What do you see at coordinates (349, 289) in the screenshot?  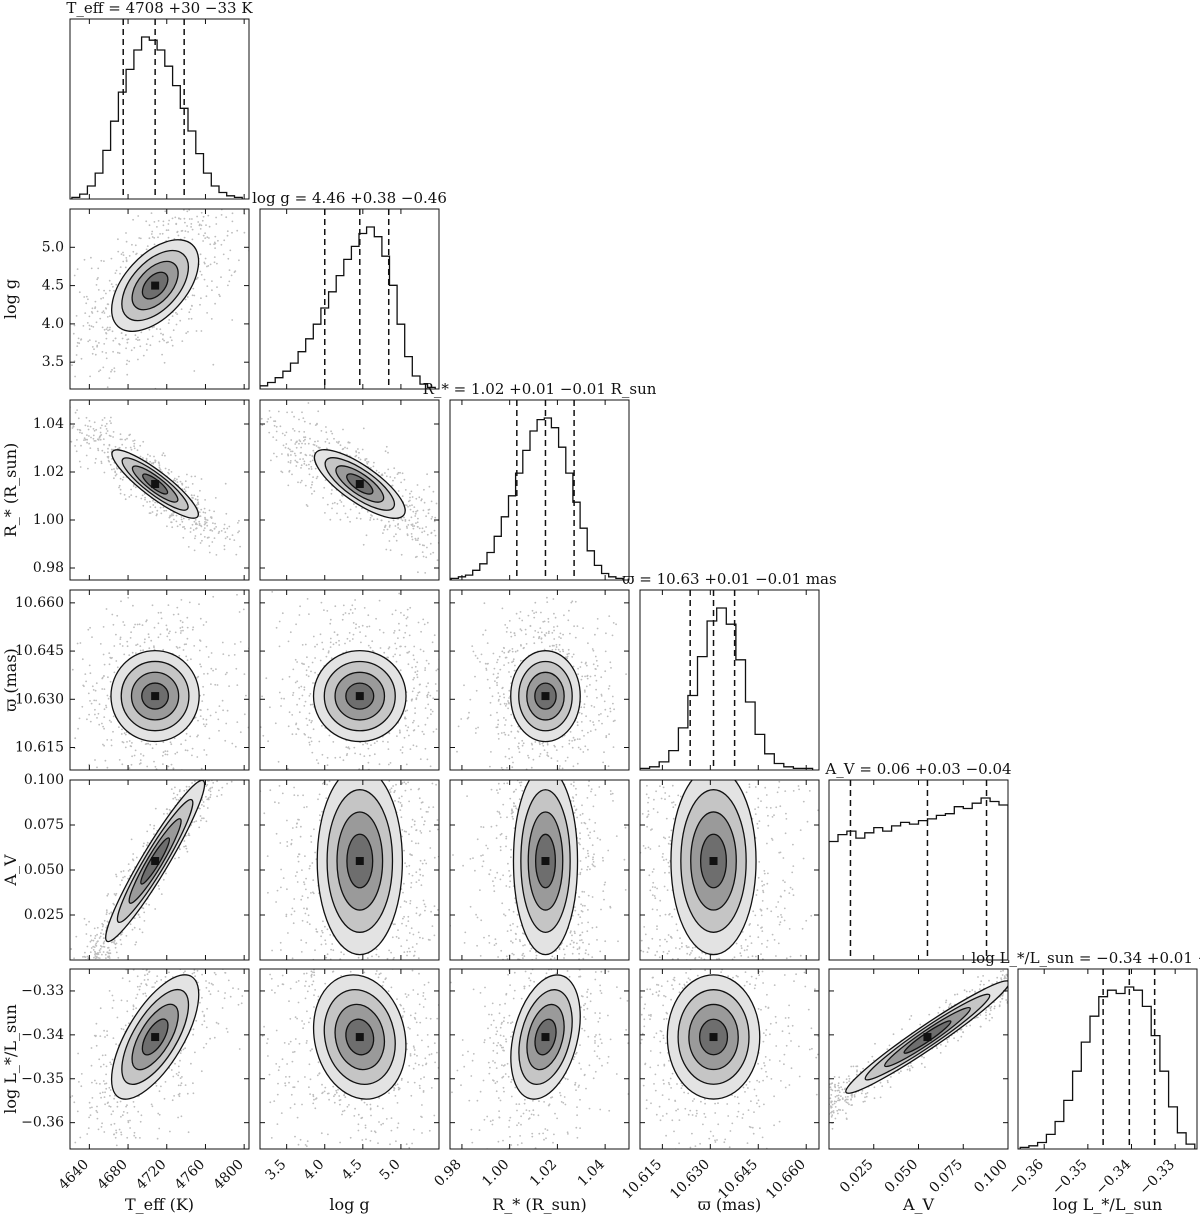 I see `hist-panel-logg: log g = 4.46 +0.38 −0.46` at bounding box center [349, 289].